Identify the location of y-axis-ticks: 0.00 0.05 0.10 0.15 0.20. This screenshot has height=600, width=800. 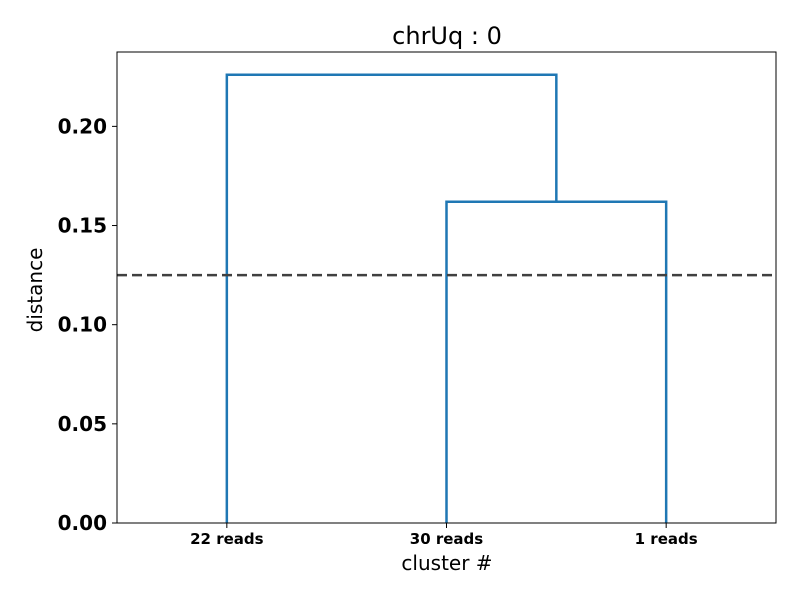
(87, 324).